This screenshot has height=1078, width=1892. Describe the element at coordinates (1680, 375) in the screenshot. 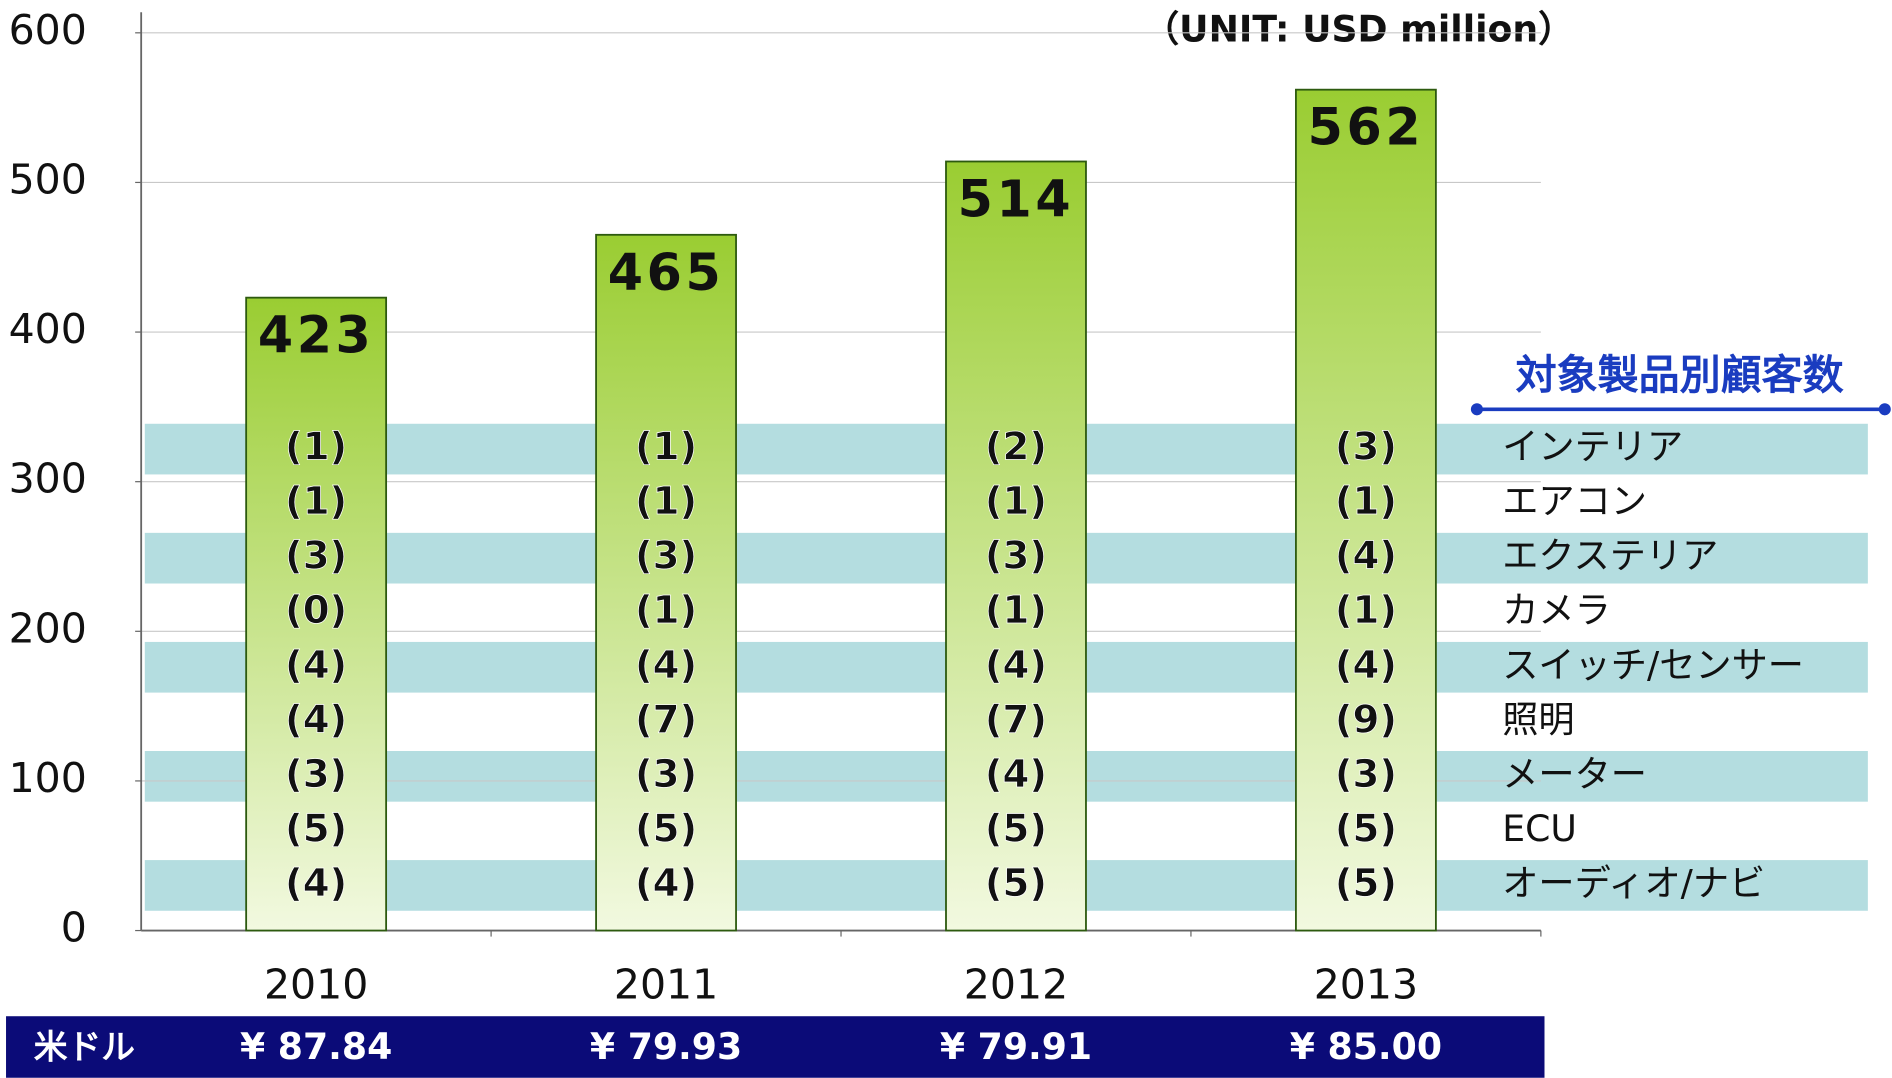

I see `table-title: 対象製品別顧客数` at that location.